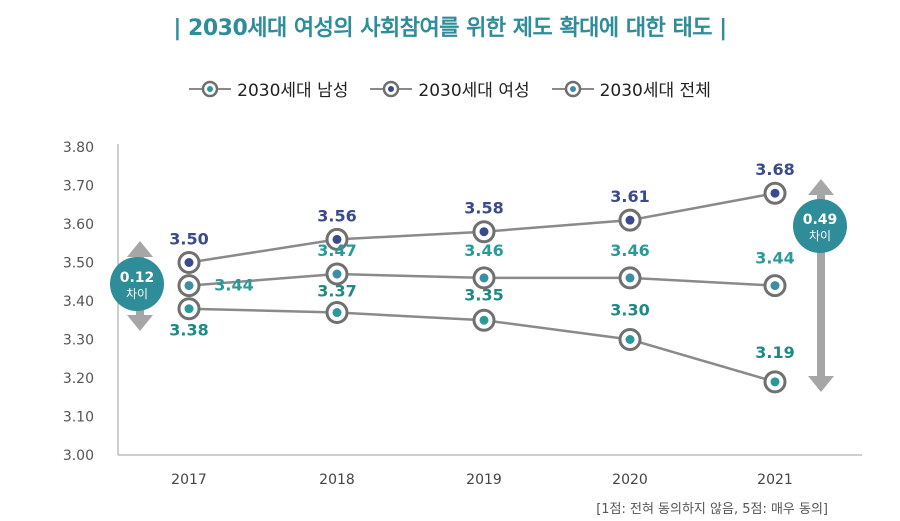 This screenshot has width=900, height=521. What do you see at coordinates (210, 88) in the screenshot?
I see `legend-marker-male` at bounding box center [210, 88].